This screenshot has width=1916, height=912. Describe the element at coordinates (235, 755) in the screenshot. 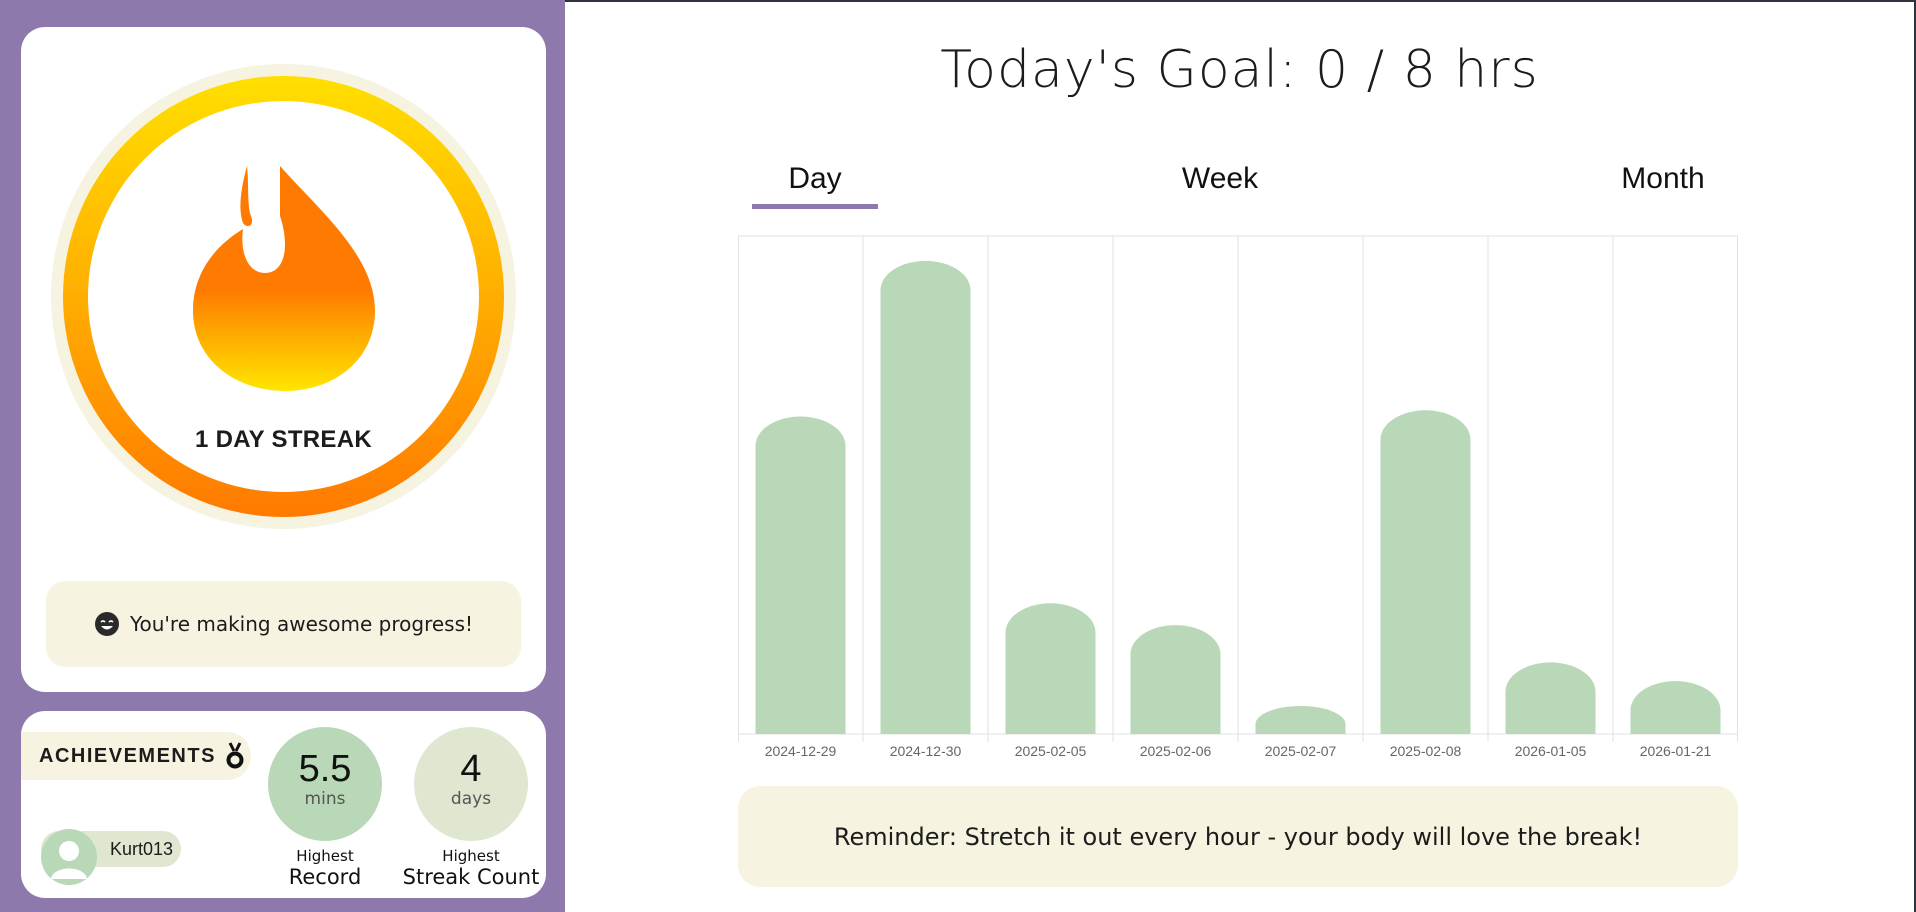

I see `medal-icon` at that location.